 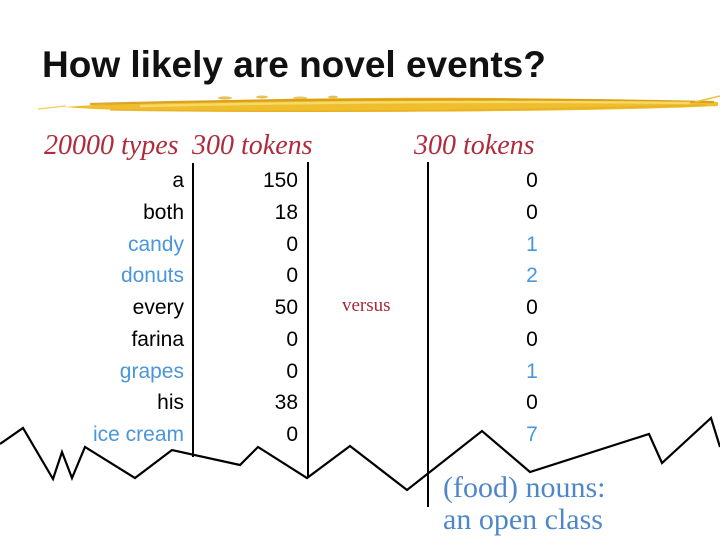 I want to click on word-label: candy, so click(x=155, y=244).